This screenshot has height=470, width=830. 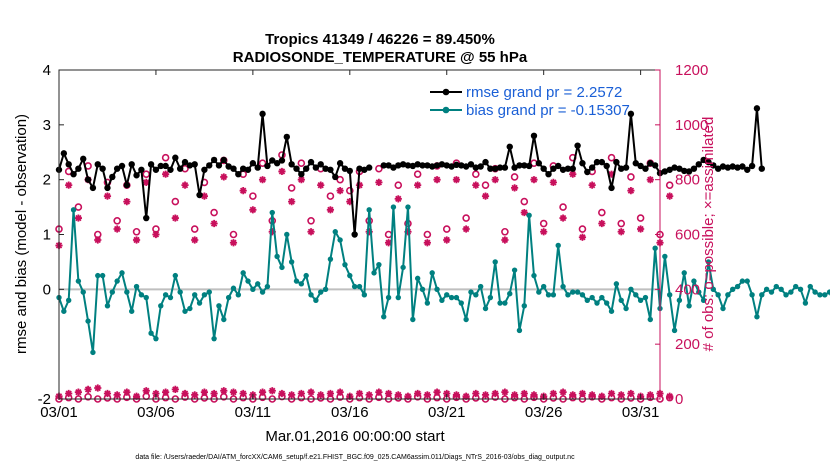 I want to click on x-tick-label: 03/16, so click(x=350, y=412).